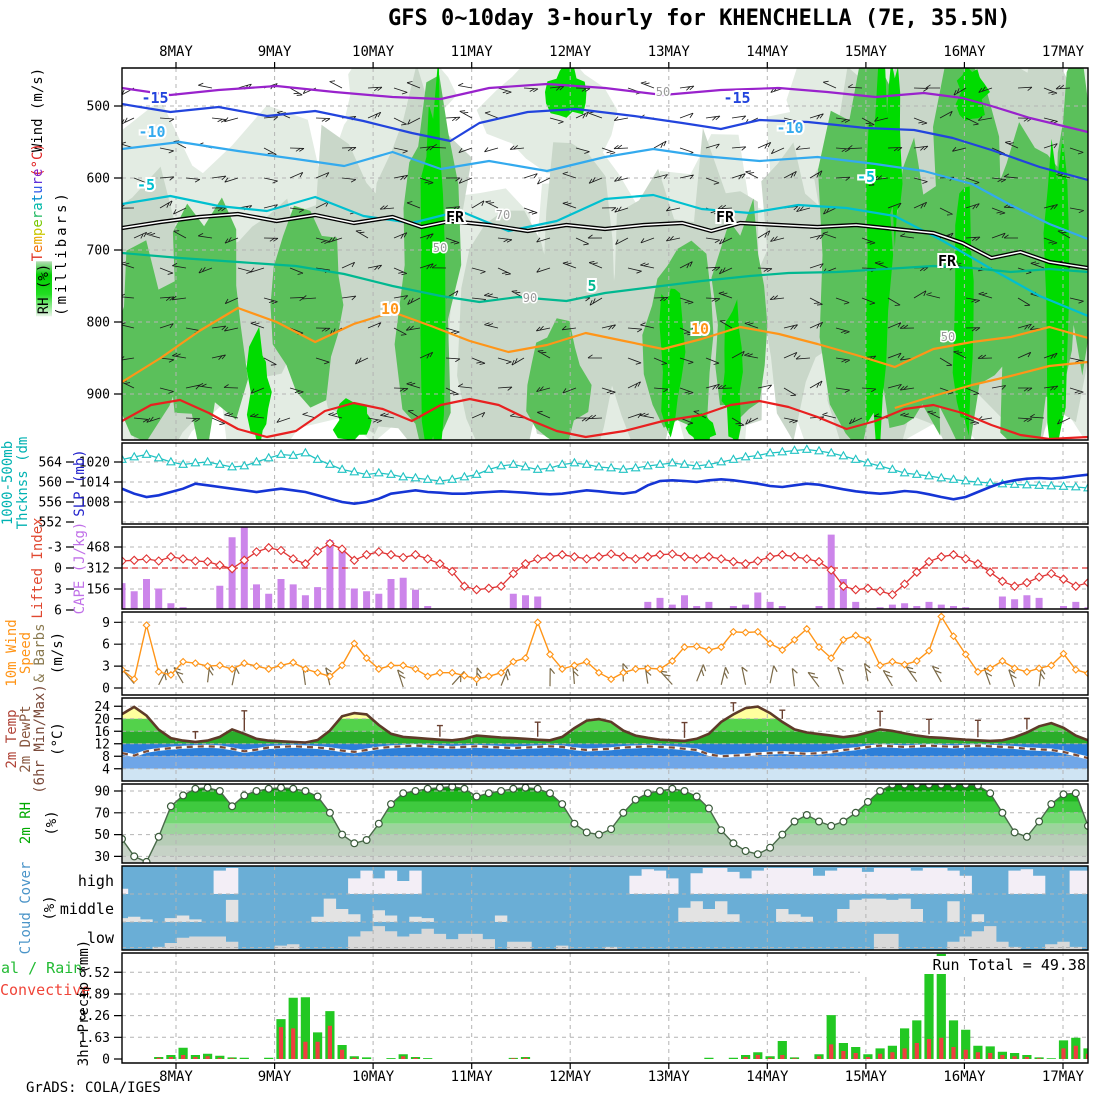 The image size is (1100, 1100). What do you see at coordinates (98, 590) in the screenshot?
I see `svg-text: 156` at bounding box center [98, 590].